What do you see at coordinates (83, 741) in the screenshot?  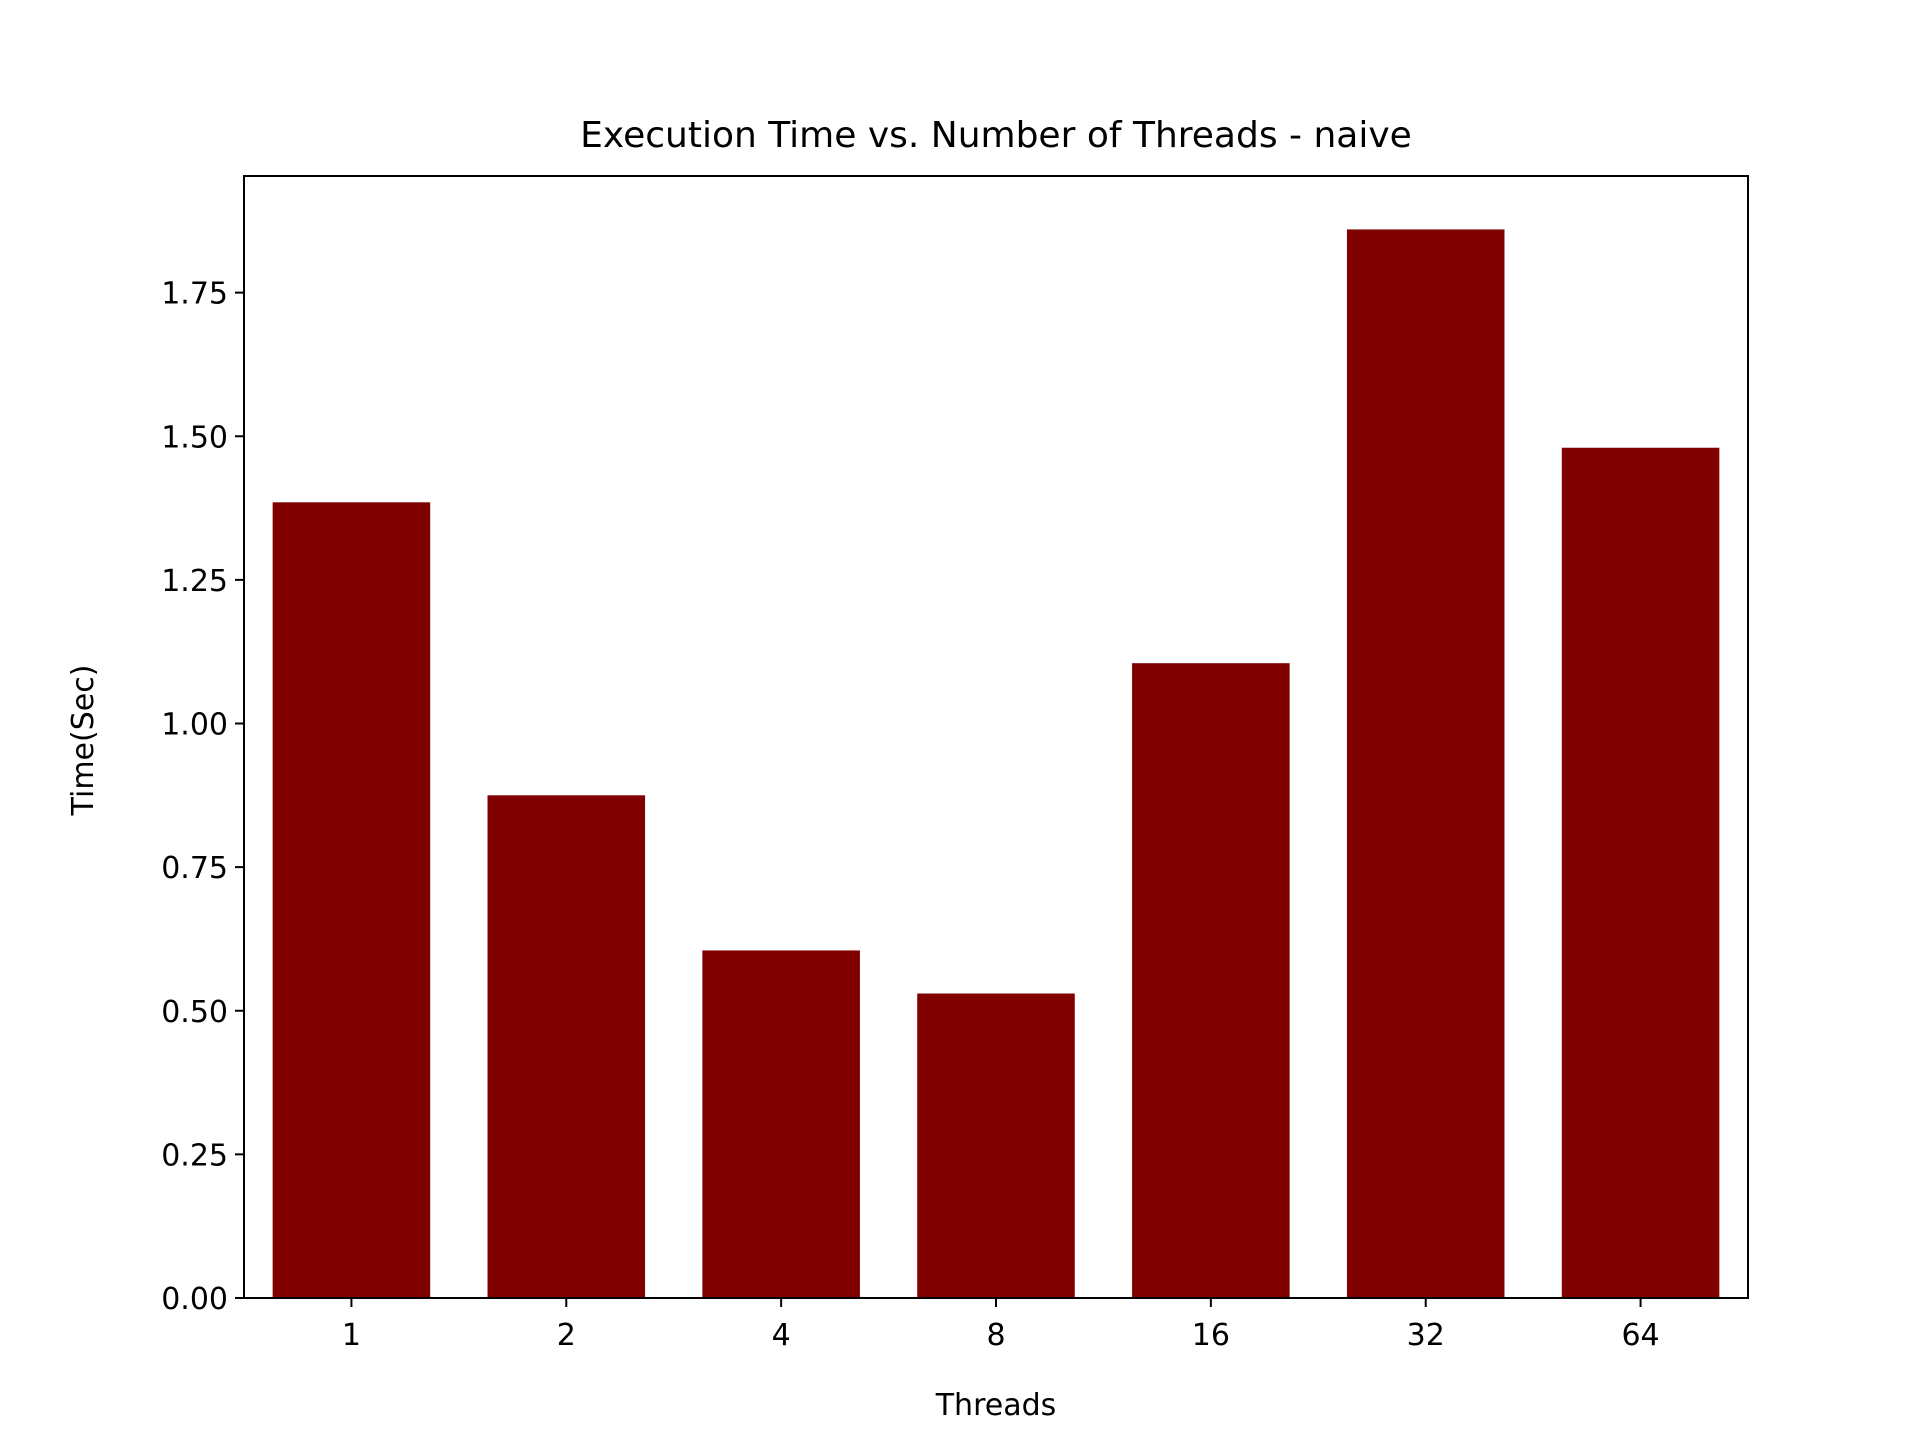 I see `y-axis-label: Time(Sec)` at bounding box center [83, 741].